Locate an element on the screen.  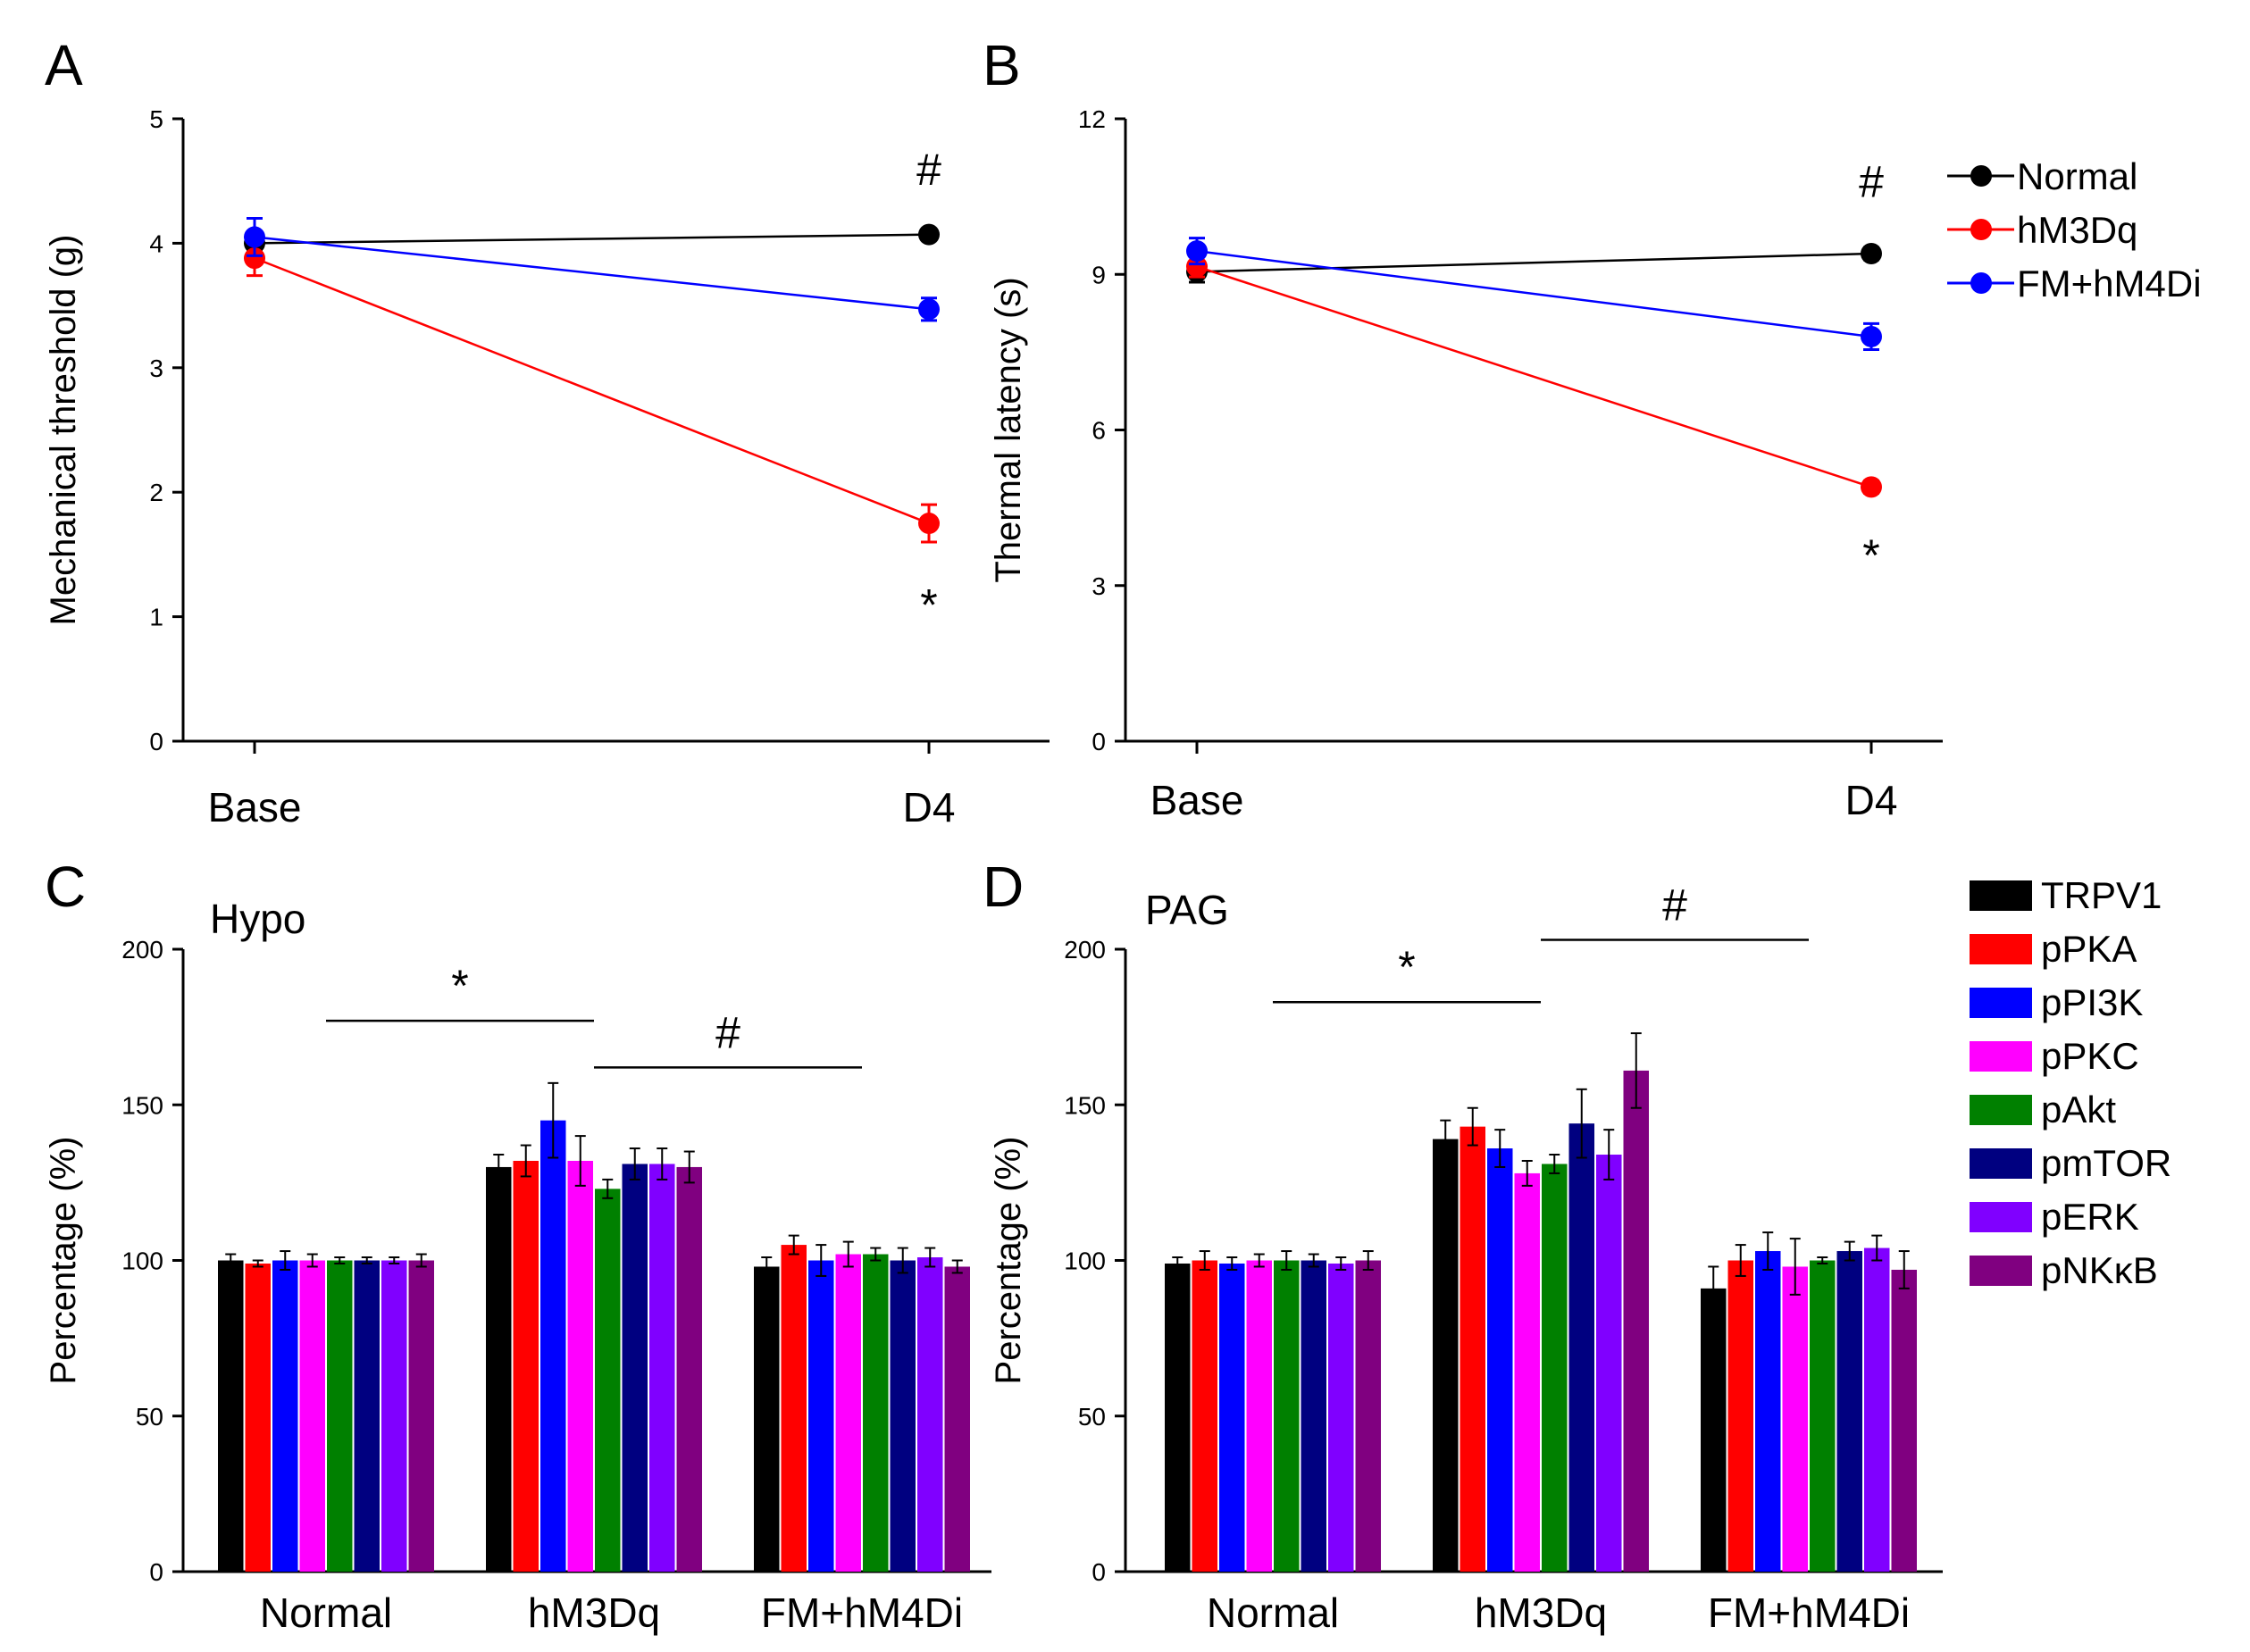
panel-a-category-label: D4 is located at coordinates (929, 807).